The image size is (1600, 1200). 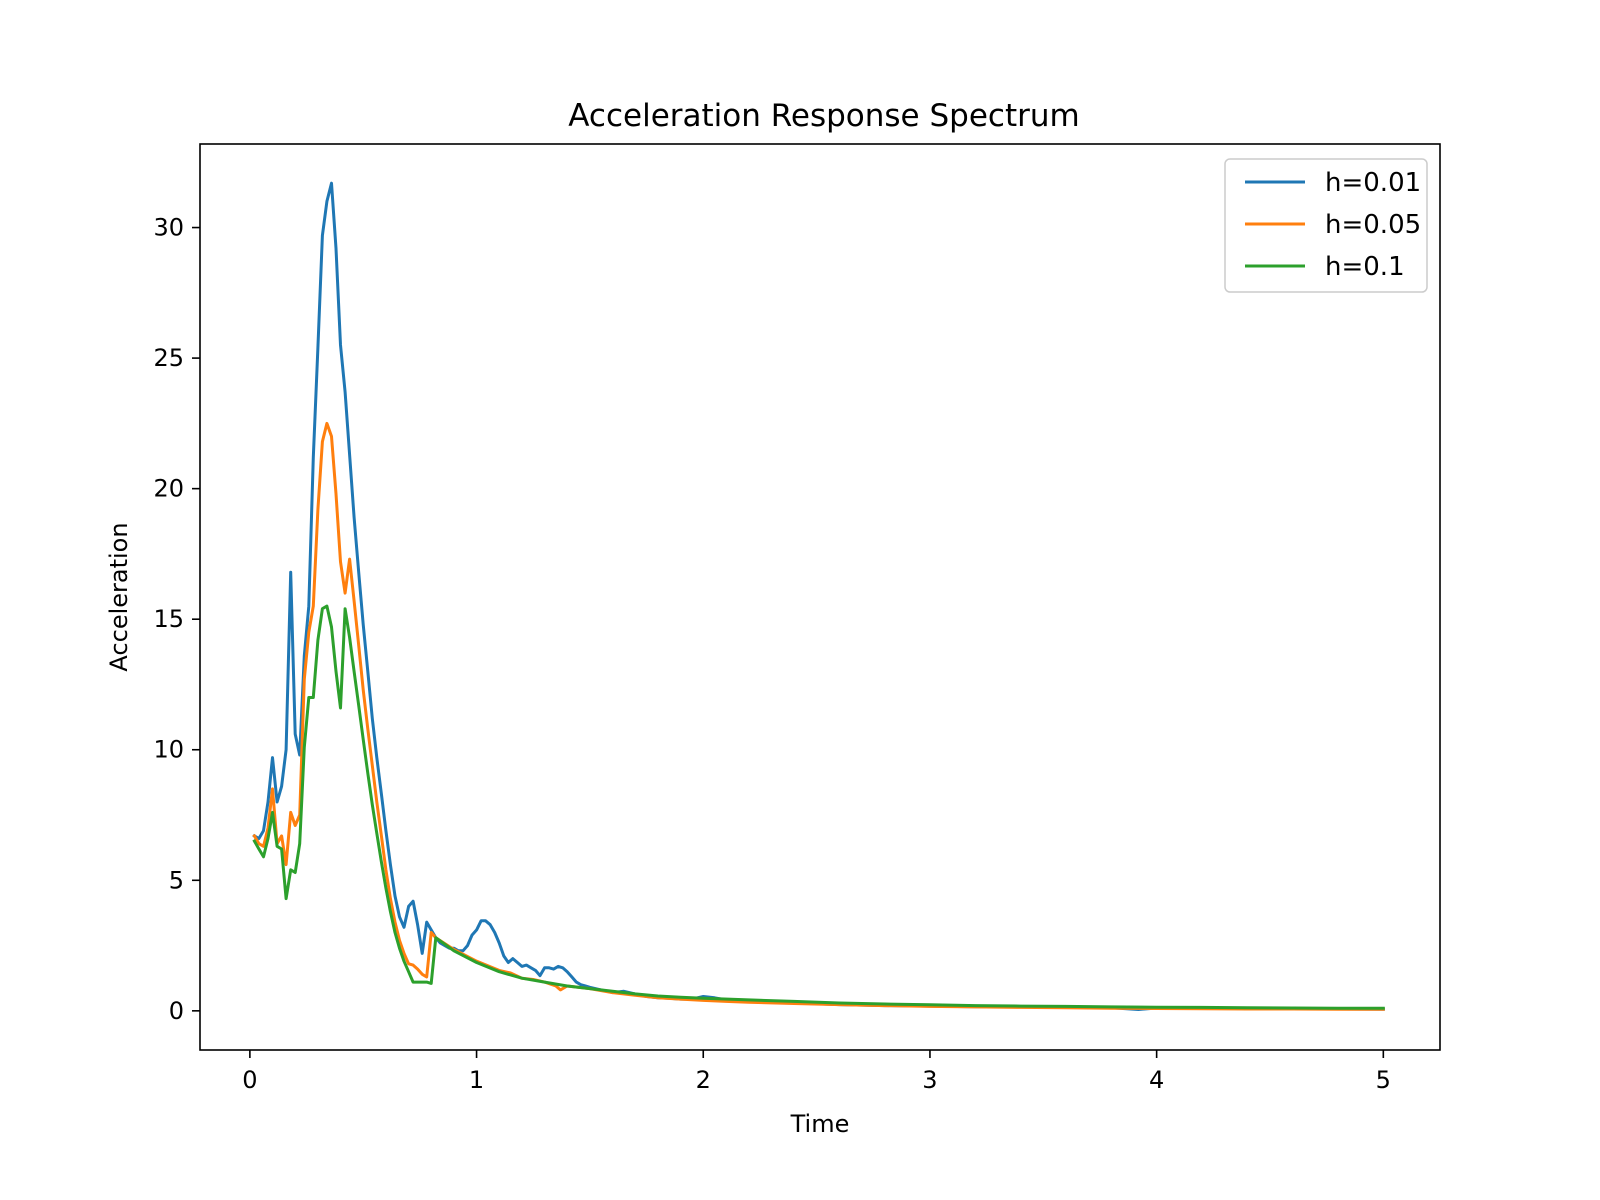 What do you see at coordinates (168, 228) in the screenshot?
I see `y-tick-label-6: 30` at bounding box center [168, 228].